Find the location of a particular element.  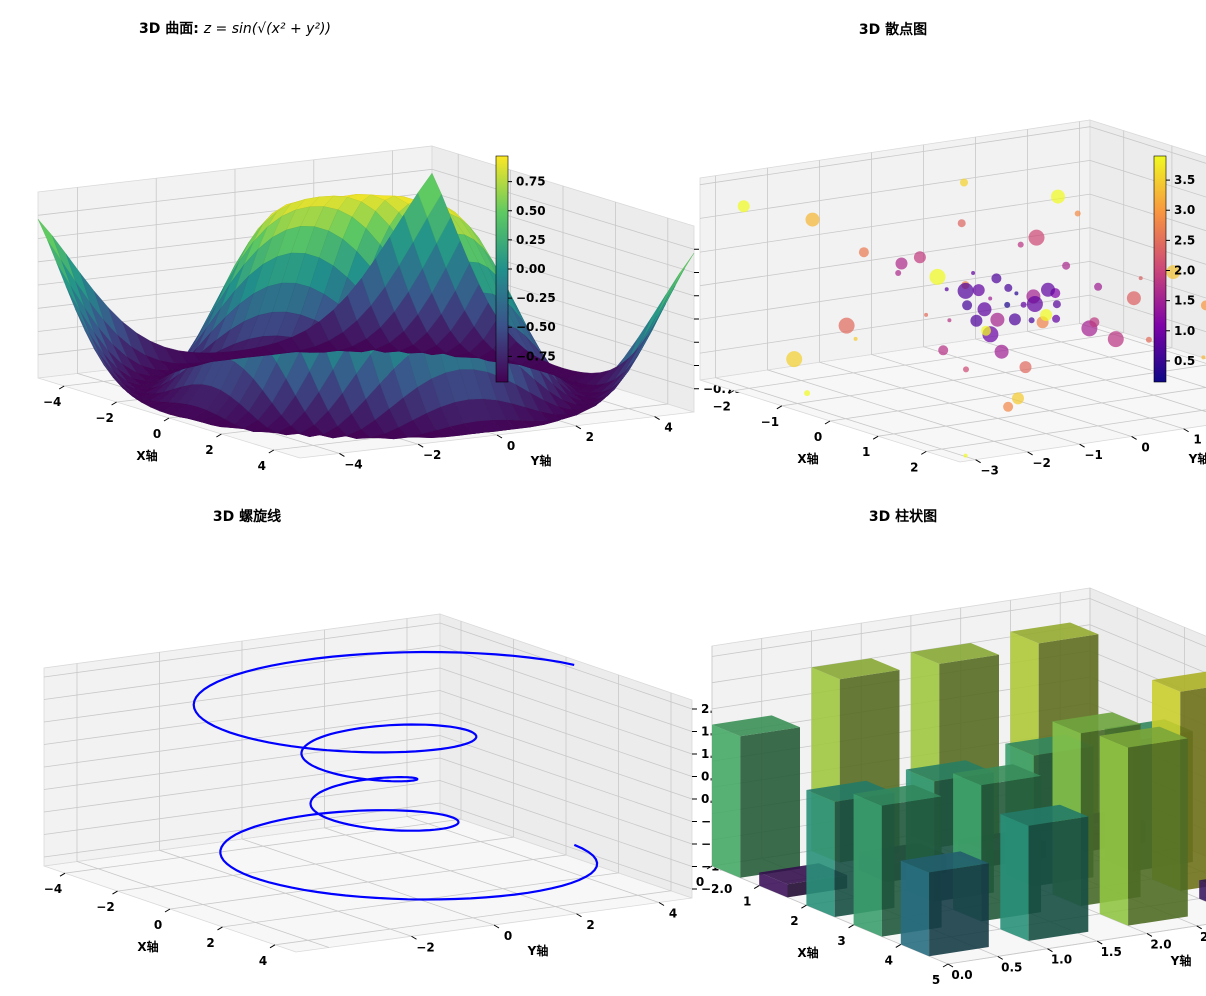

y-tick-label: 0.0 is located at coordinates (961, 975).